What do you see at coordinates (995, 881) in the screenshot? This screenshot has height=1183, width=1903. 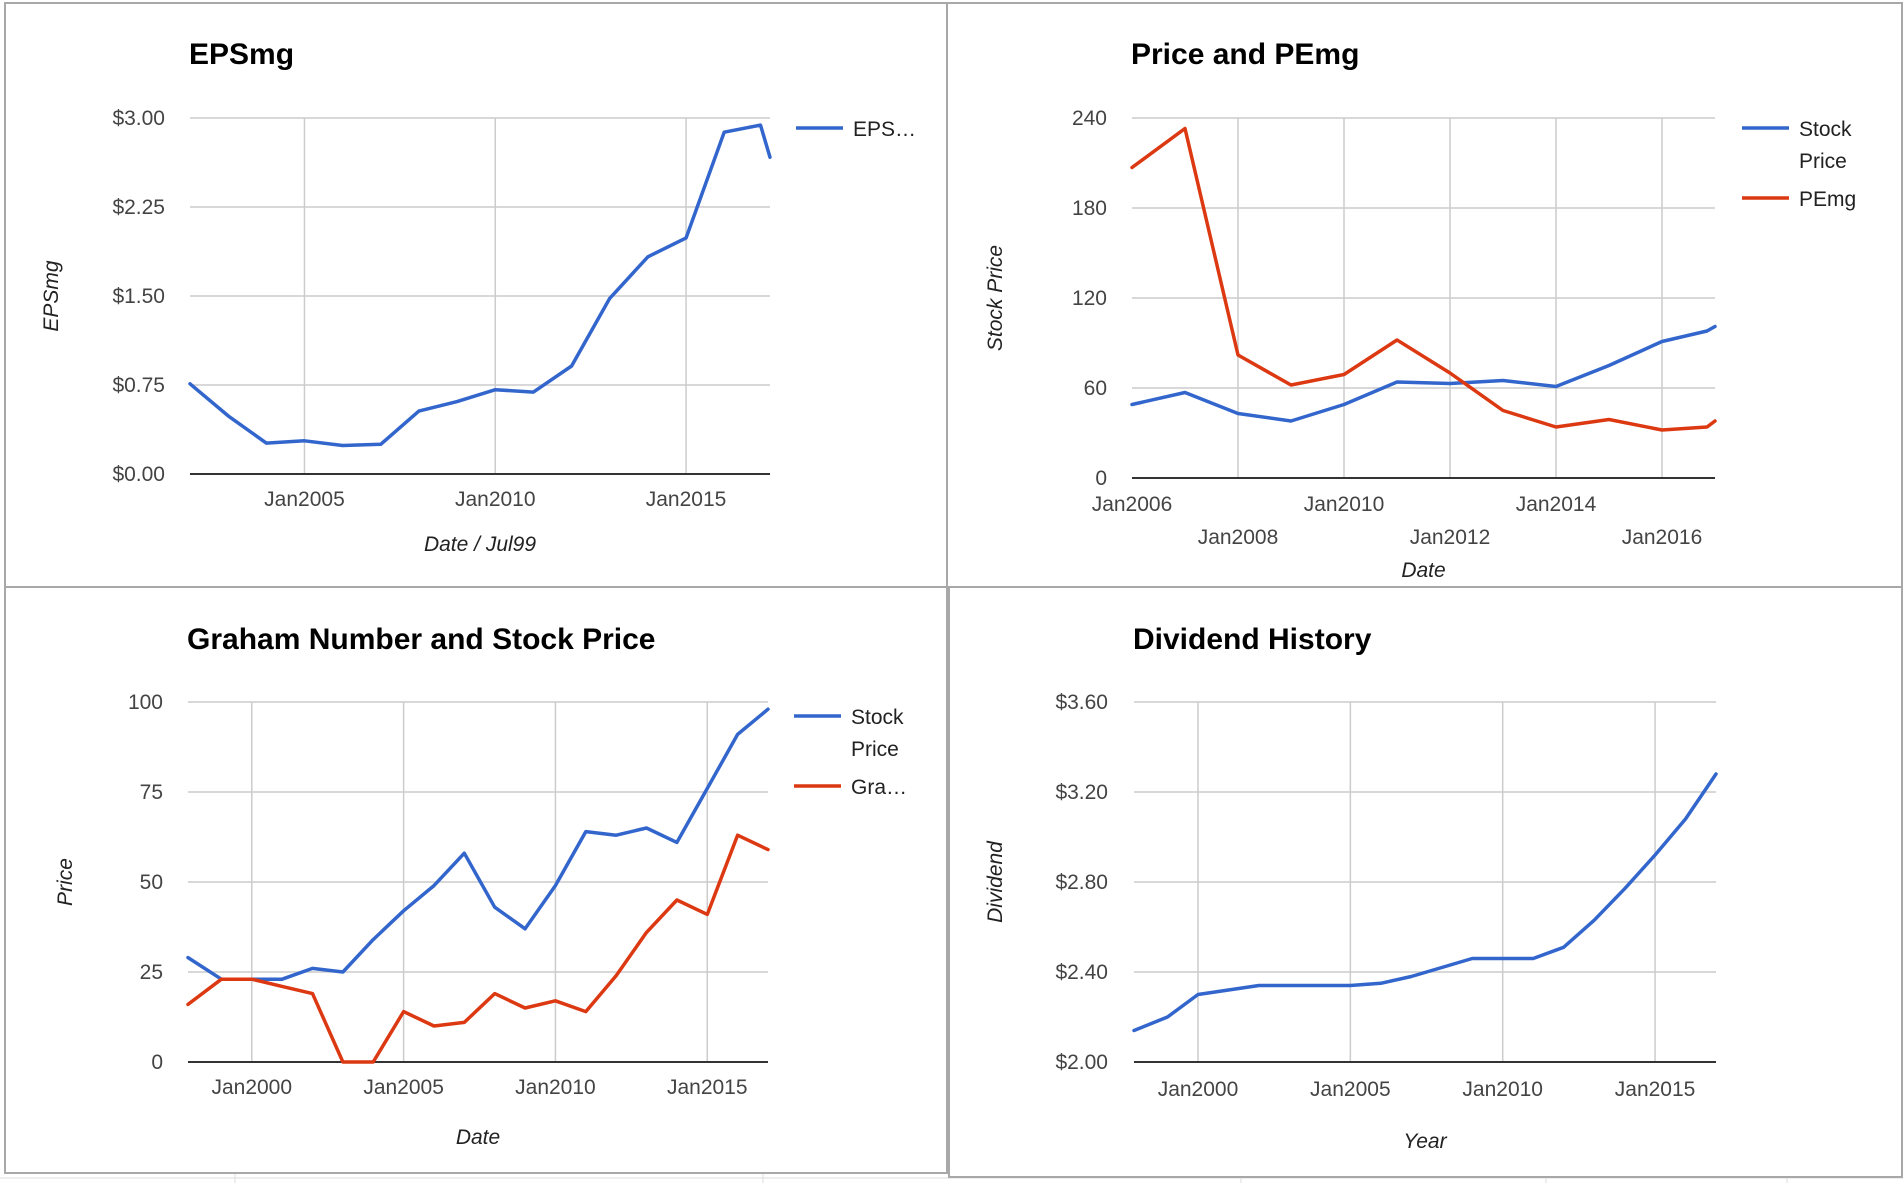 I see `y-axis-title: Dividend` at bounding box center [995, 881].